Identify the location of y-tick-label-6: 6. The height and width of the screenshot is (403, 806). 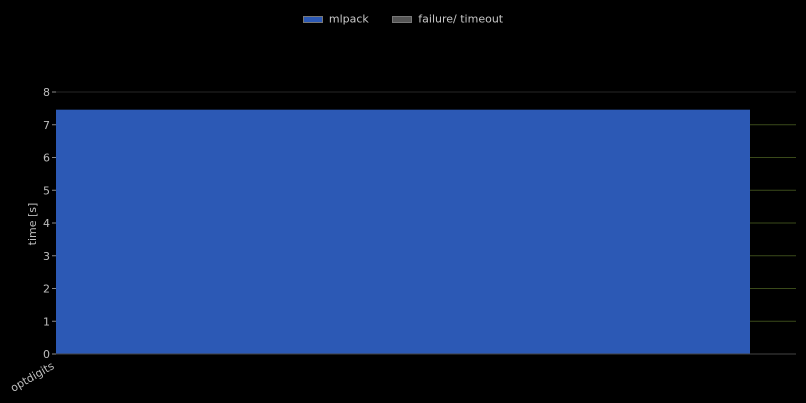
(46, 158).